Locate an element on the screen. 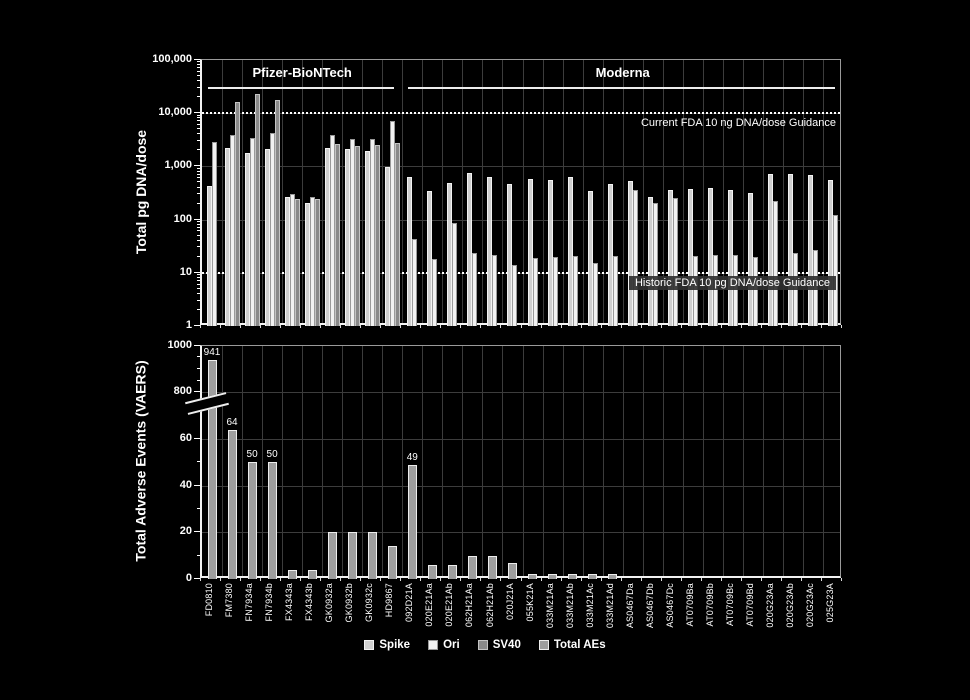 Image resolution: width=970 pixels, height=700 pixels. bar-ori-AS0467Db is located at coordinates (655, 264).